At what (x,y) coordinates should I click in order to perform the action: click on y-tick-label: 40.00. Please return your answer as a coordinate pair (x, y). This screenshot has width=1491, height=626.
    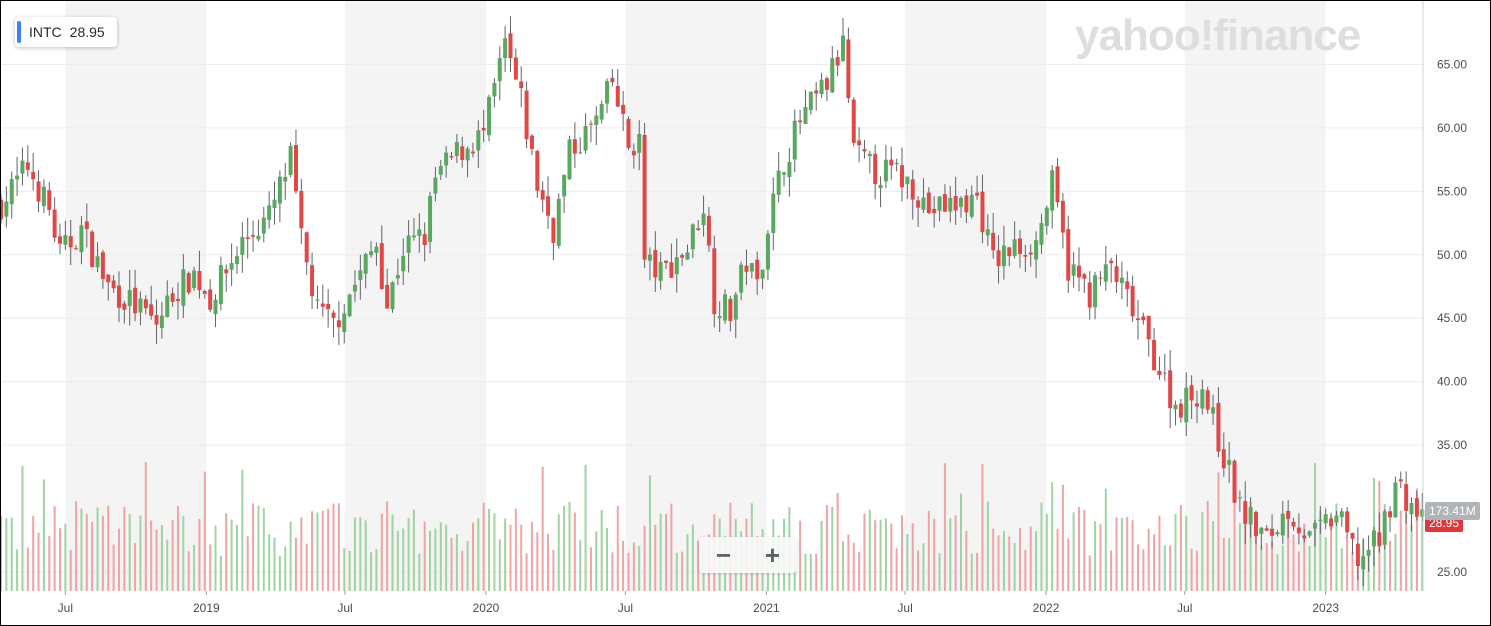
    Looking at the image, I should click on (1452, 382).